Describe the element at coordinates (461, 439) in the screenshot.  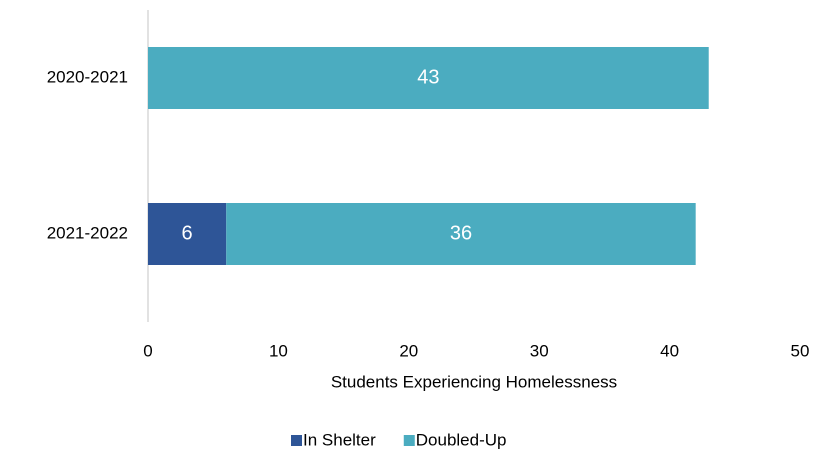
I see `legend-label: Doubled-Up` at that location.